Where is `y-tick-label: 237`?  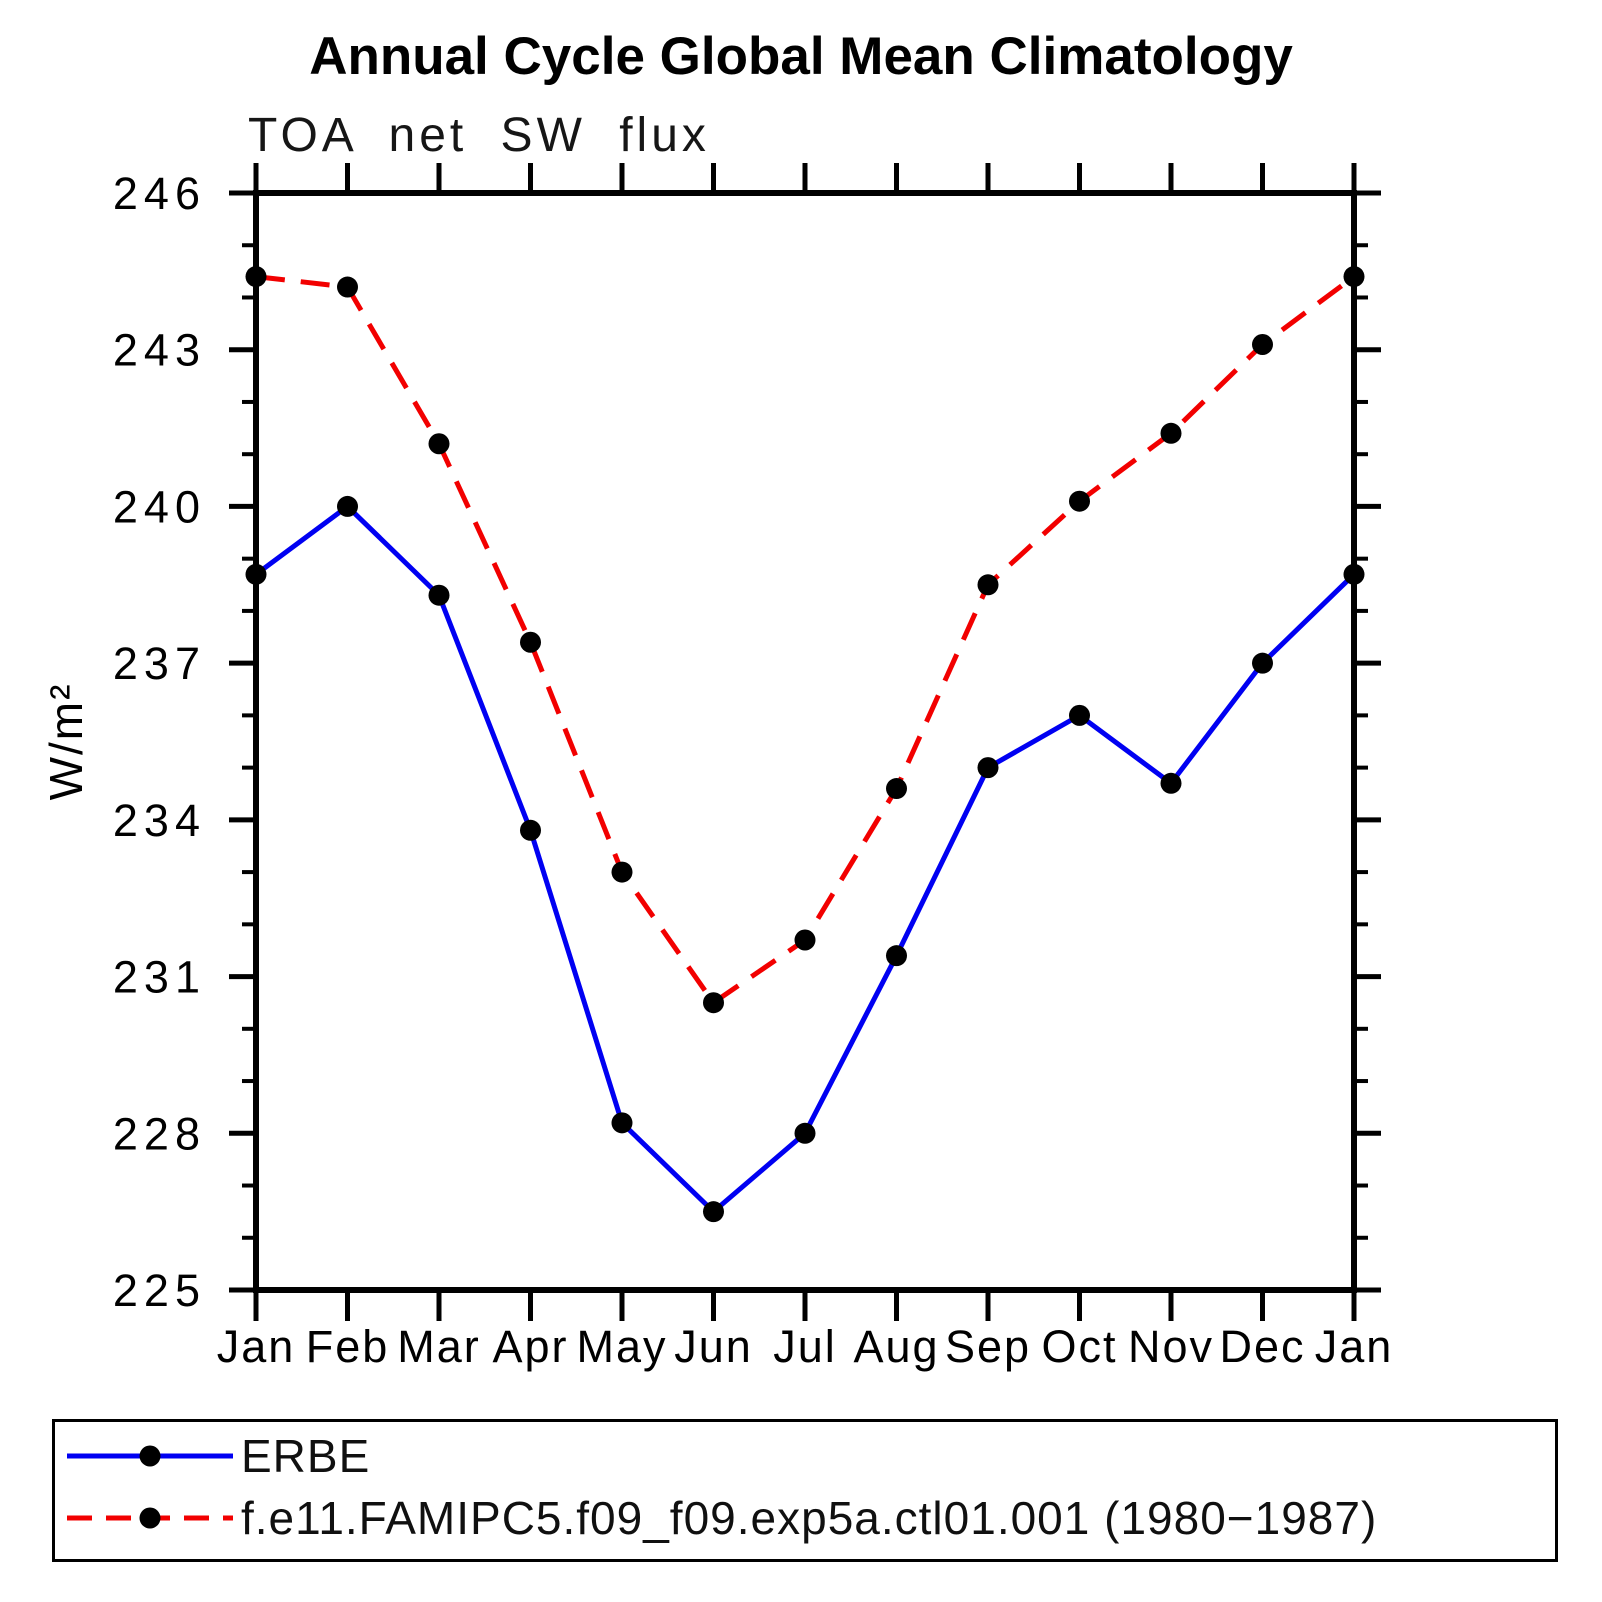
y-tick-label: 237 is located at coordinates (159, 663).